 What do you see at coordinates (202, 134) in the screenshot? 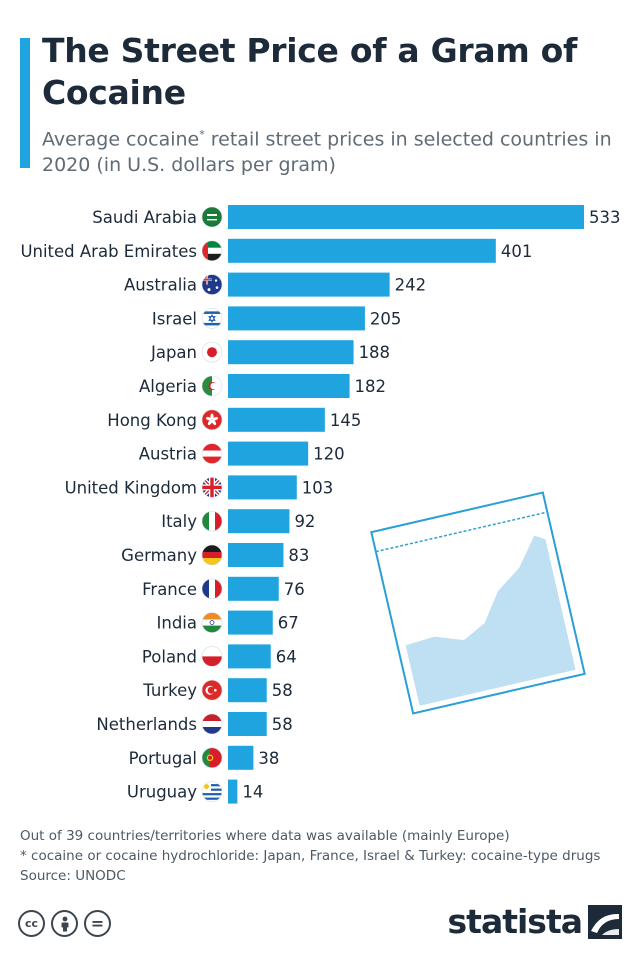
I see `subtitle-footnote-mark: *` at bounding box center [202, 134].